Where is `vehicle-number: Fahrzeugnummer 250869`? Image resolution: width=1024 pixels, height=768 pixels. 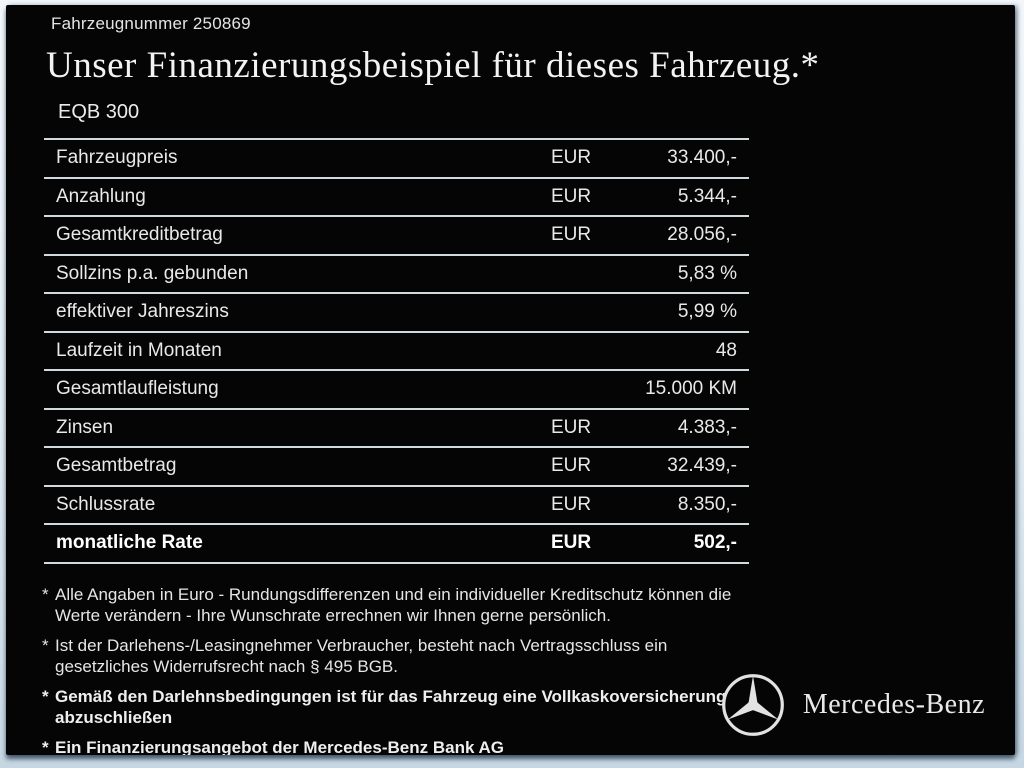 vehicle-number: Fahrzeugnummer 250869 is located at coordinates (151, 23).